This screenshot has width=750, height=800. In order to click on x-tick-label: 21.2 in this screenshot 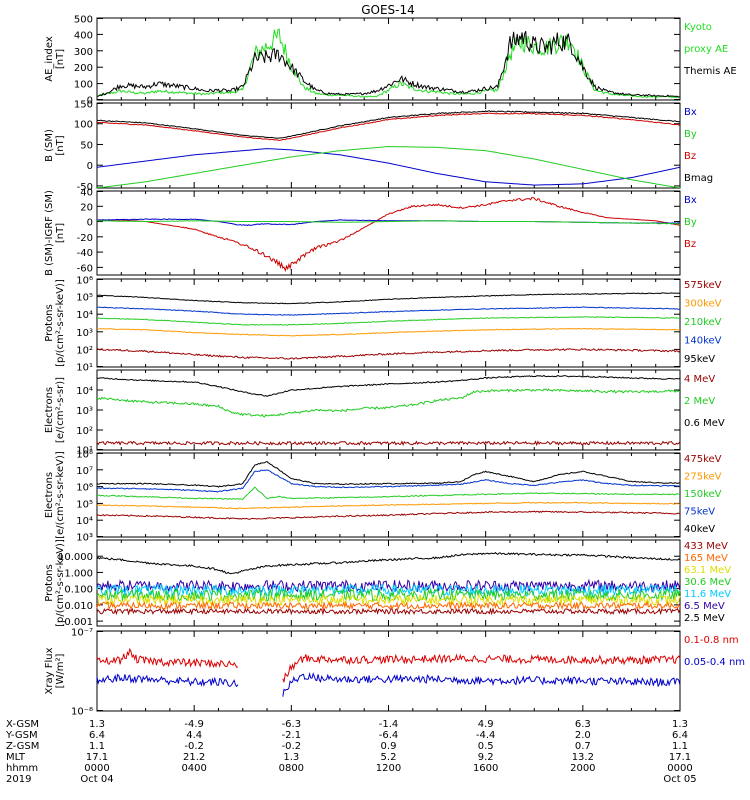, I will do `click(194, 757)`.